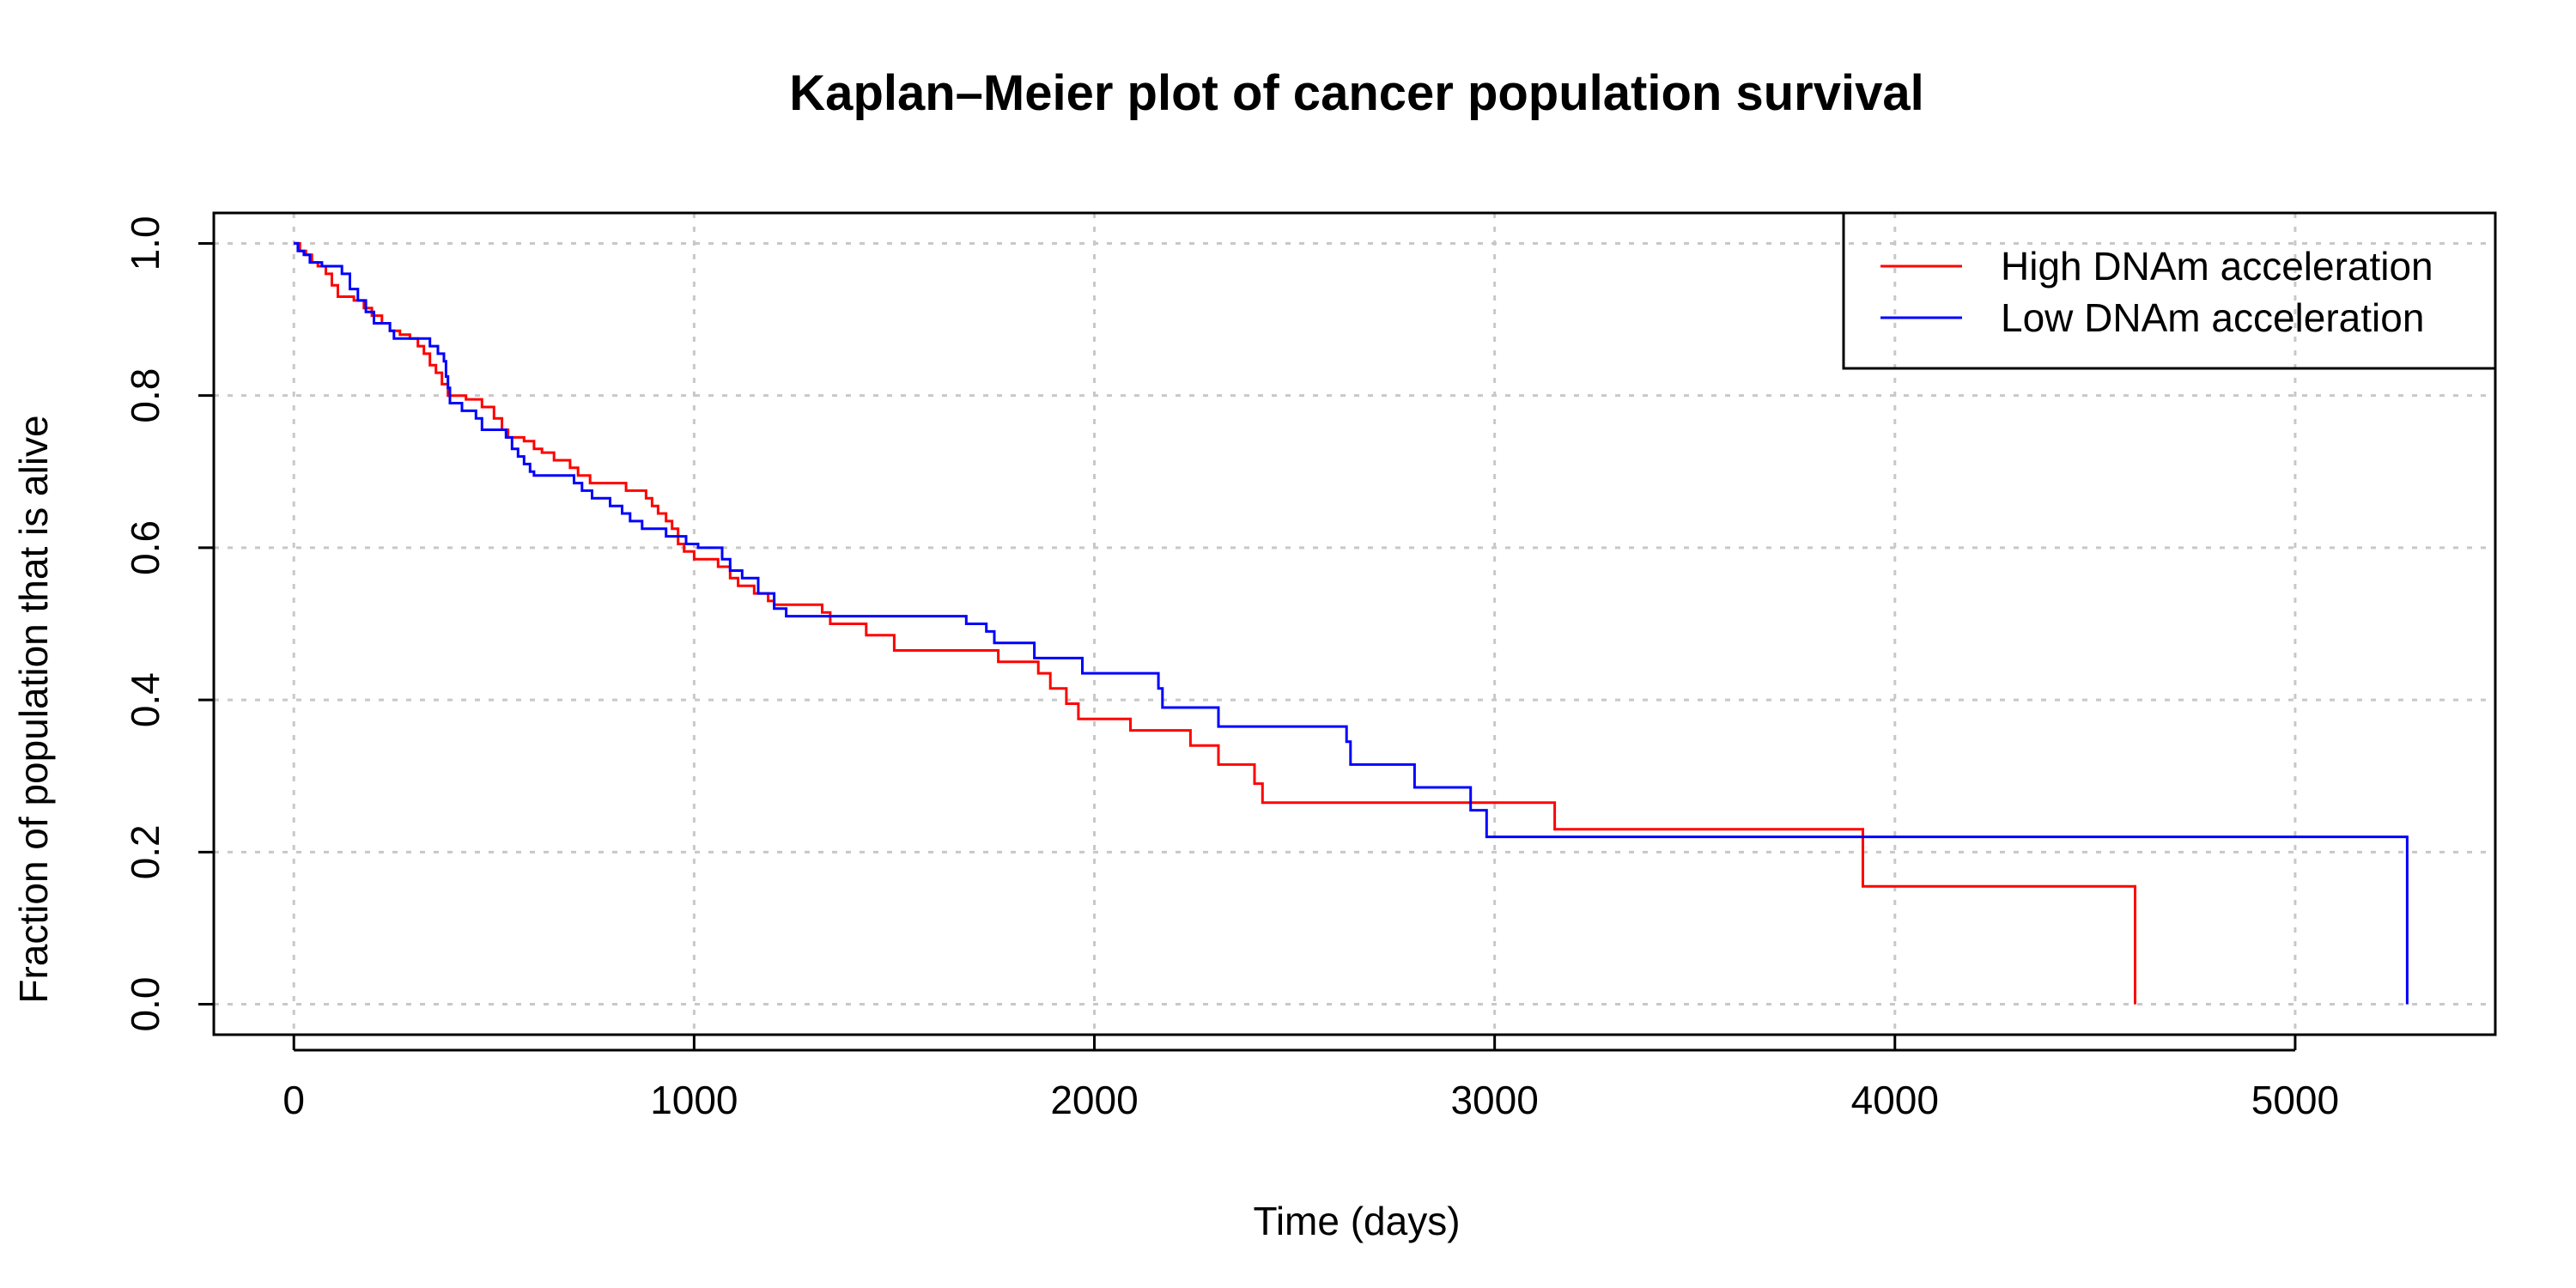 The width and height of the screenshot is (2576, 1288). What do you see at coordinates (1094, 1100) in the screenshot?
I see `x-tick-label: 2000` at bounding box center [1094, 1100].